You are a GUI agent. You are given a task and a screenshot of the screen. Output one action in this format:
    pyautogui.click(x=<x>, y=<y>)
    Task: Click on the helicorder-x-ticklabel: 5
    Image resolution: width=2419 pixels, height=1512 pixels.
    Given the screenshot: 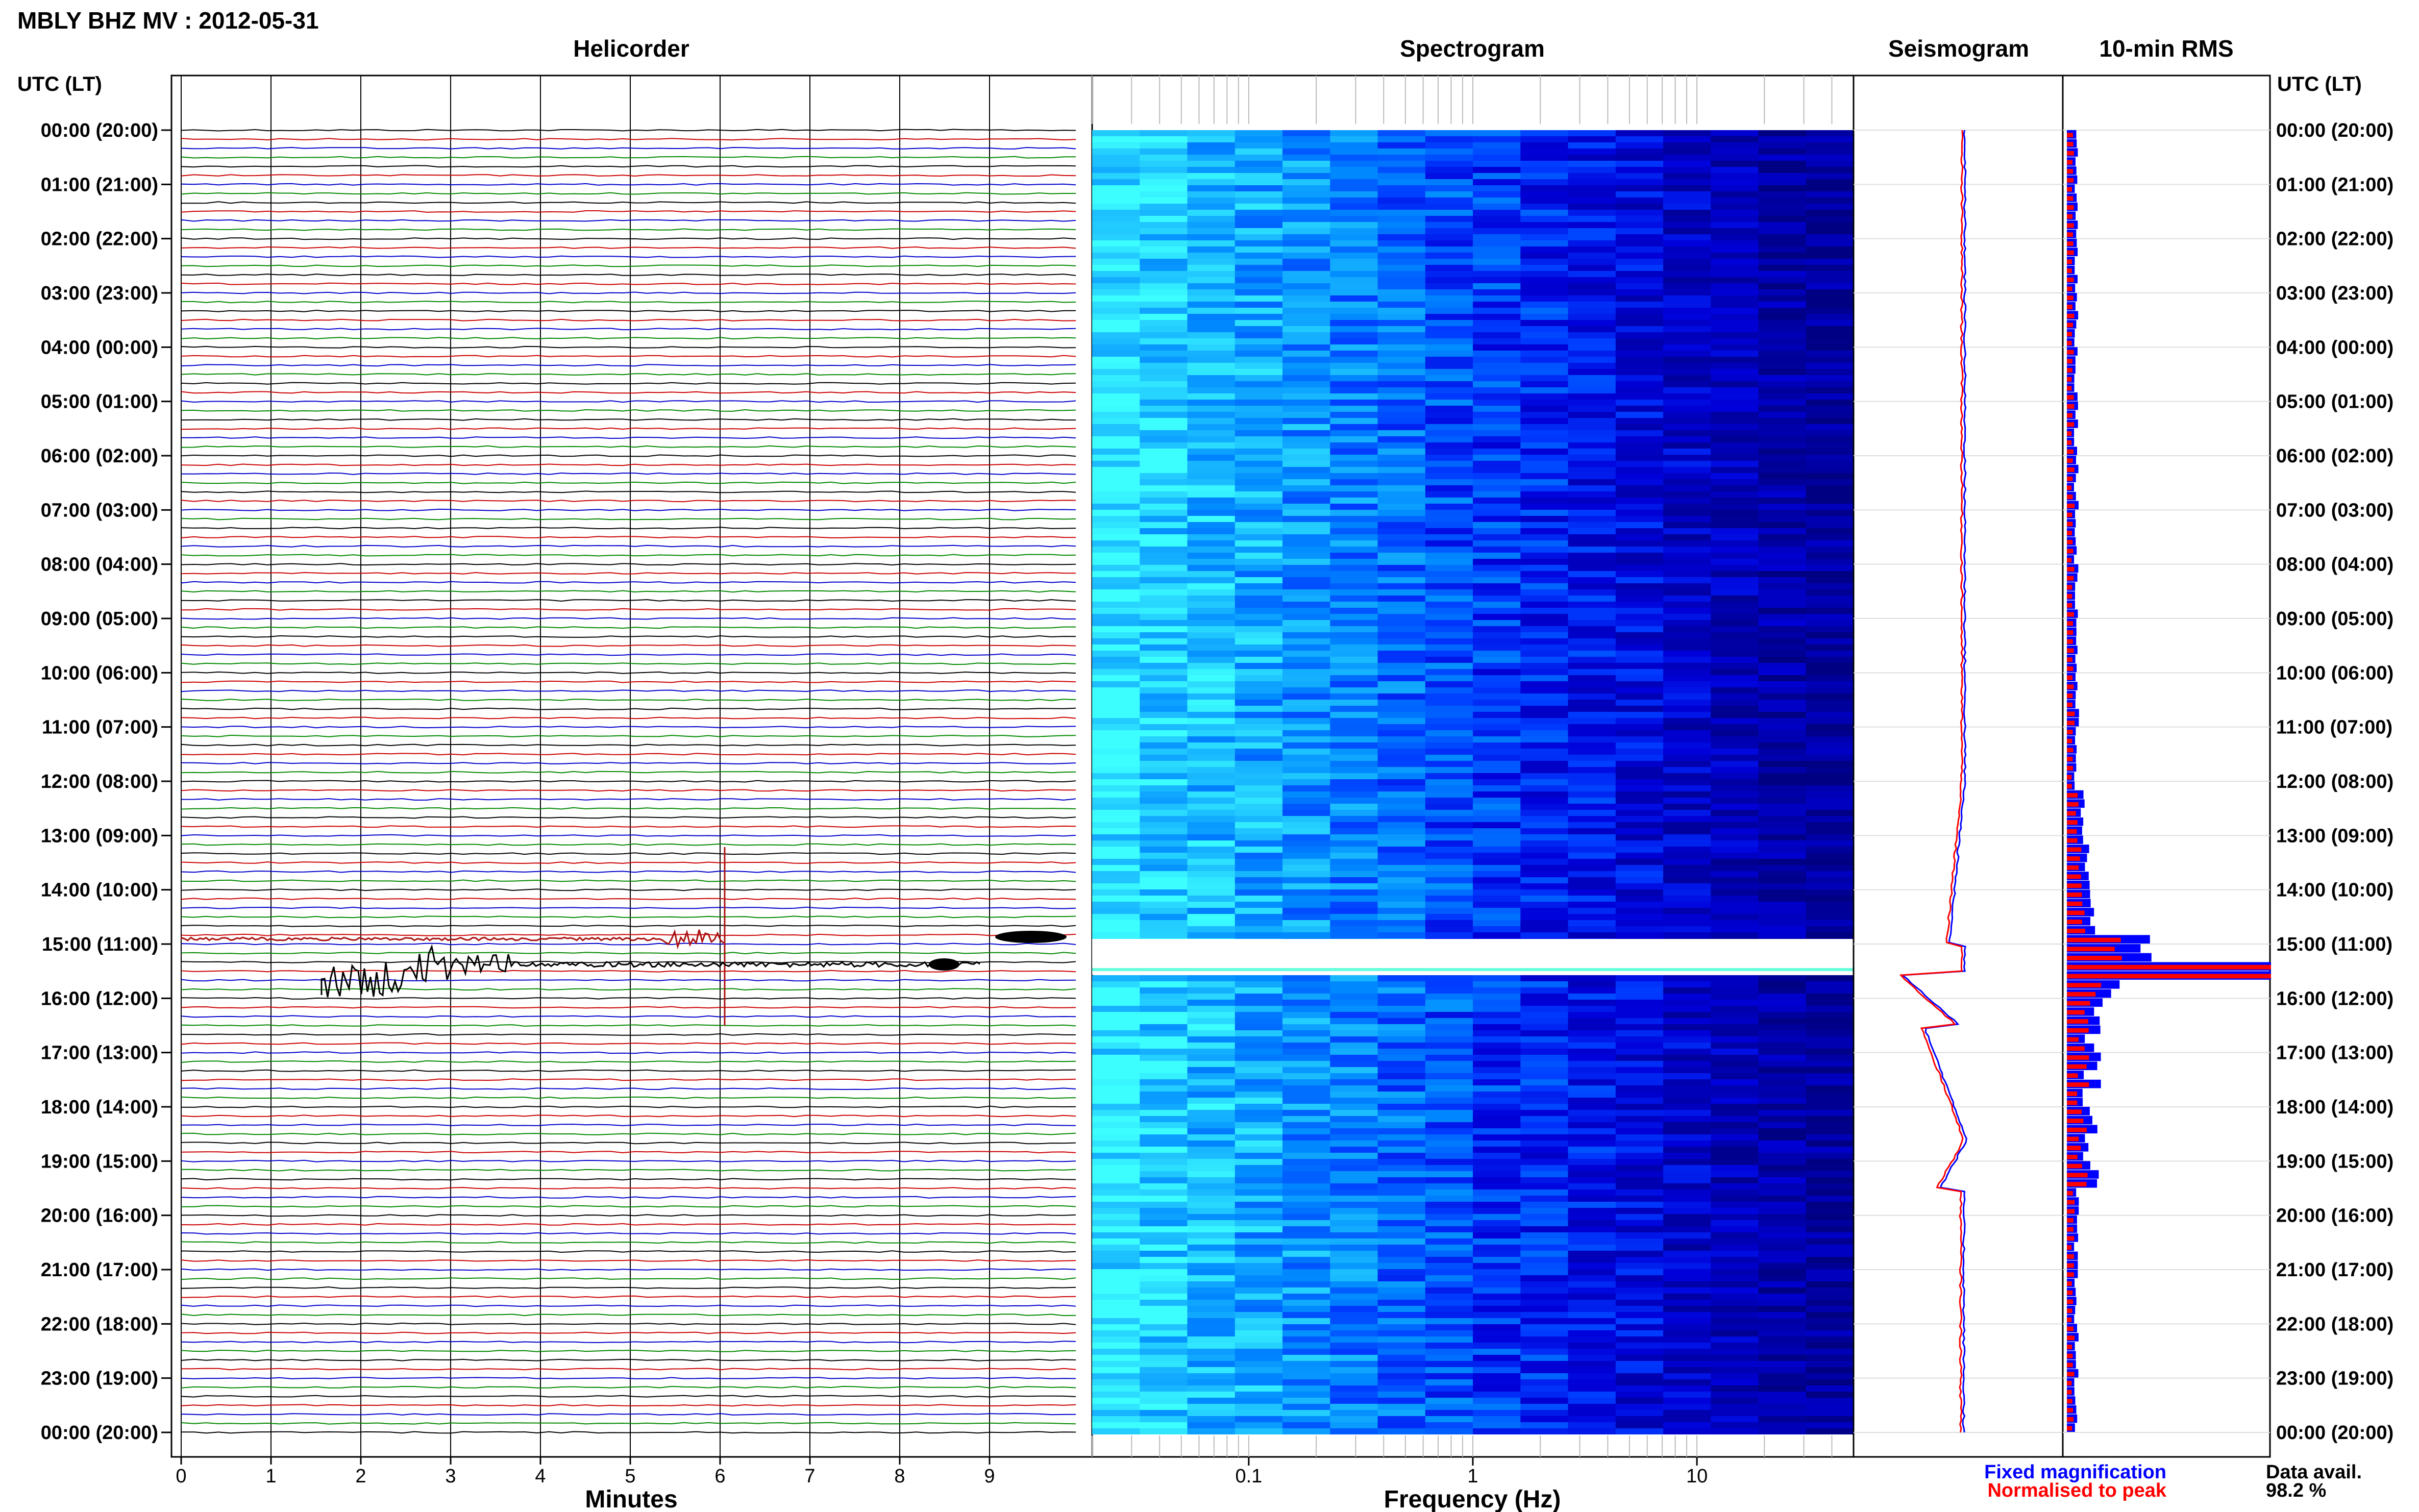 What is the action you would take?
    pyautogui.click(x=630, y=1476)
    